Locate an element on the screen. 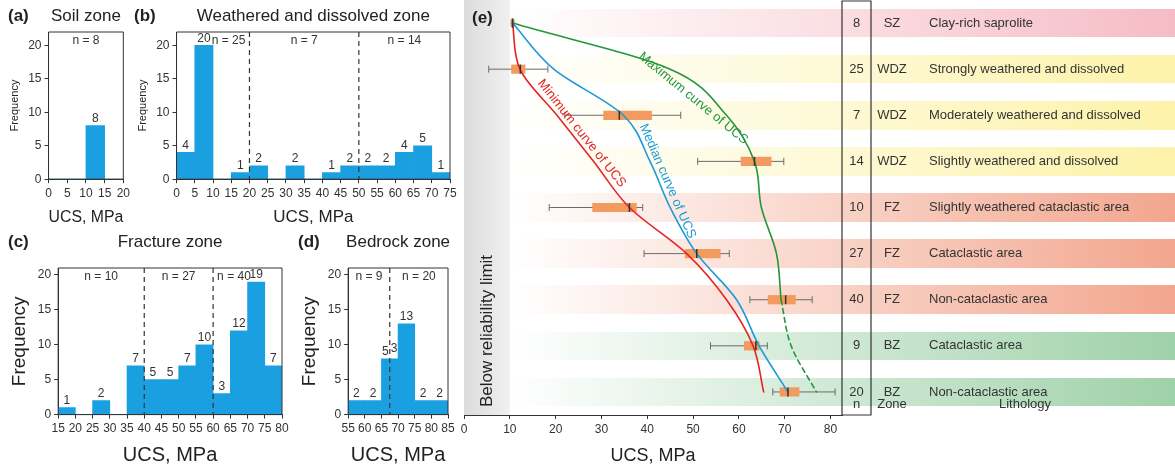  annotation: n = 7 is located at coordinates (304, 40).